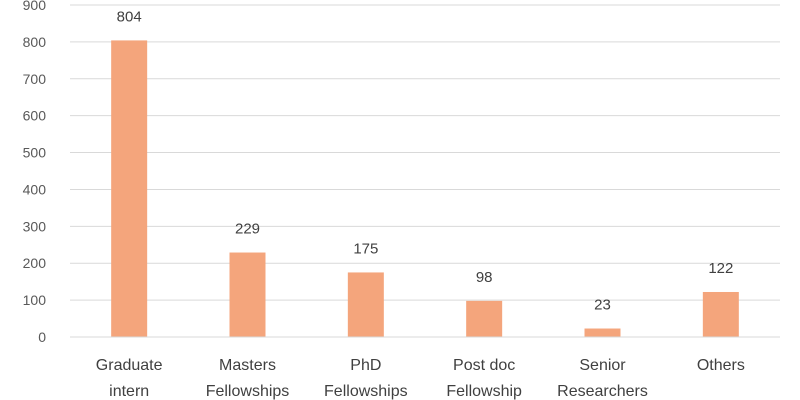 The image size is (800, 400). I want to click on y-tick-label: 800, so click(35, 42).